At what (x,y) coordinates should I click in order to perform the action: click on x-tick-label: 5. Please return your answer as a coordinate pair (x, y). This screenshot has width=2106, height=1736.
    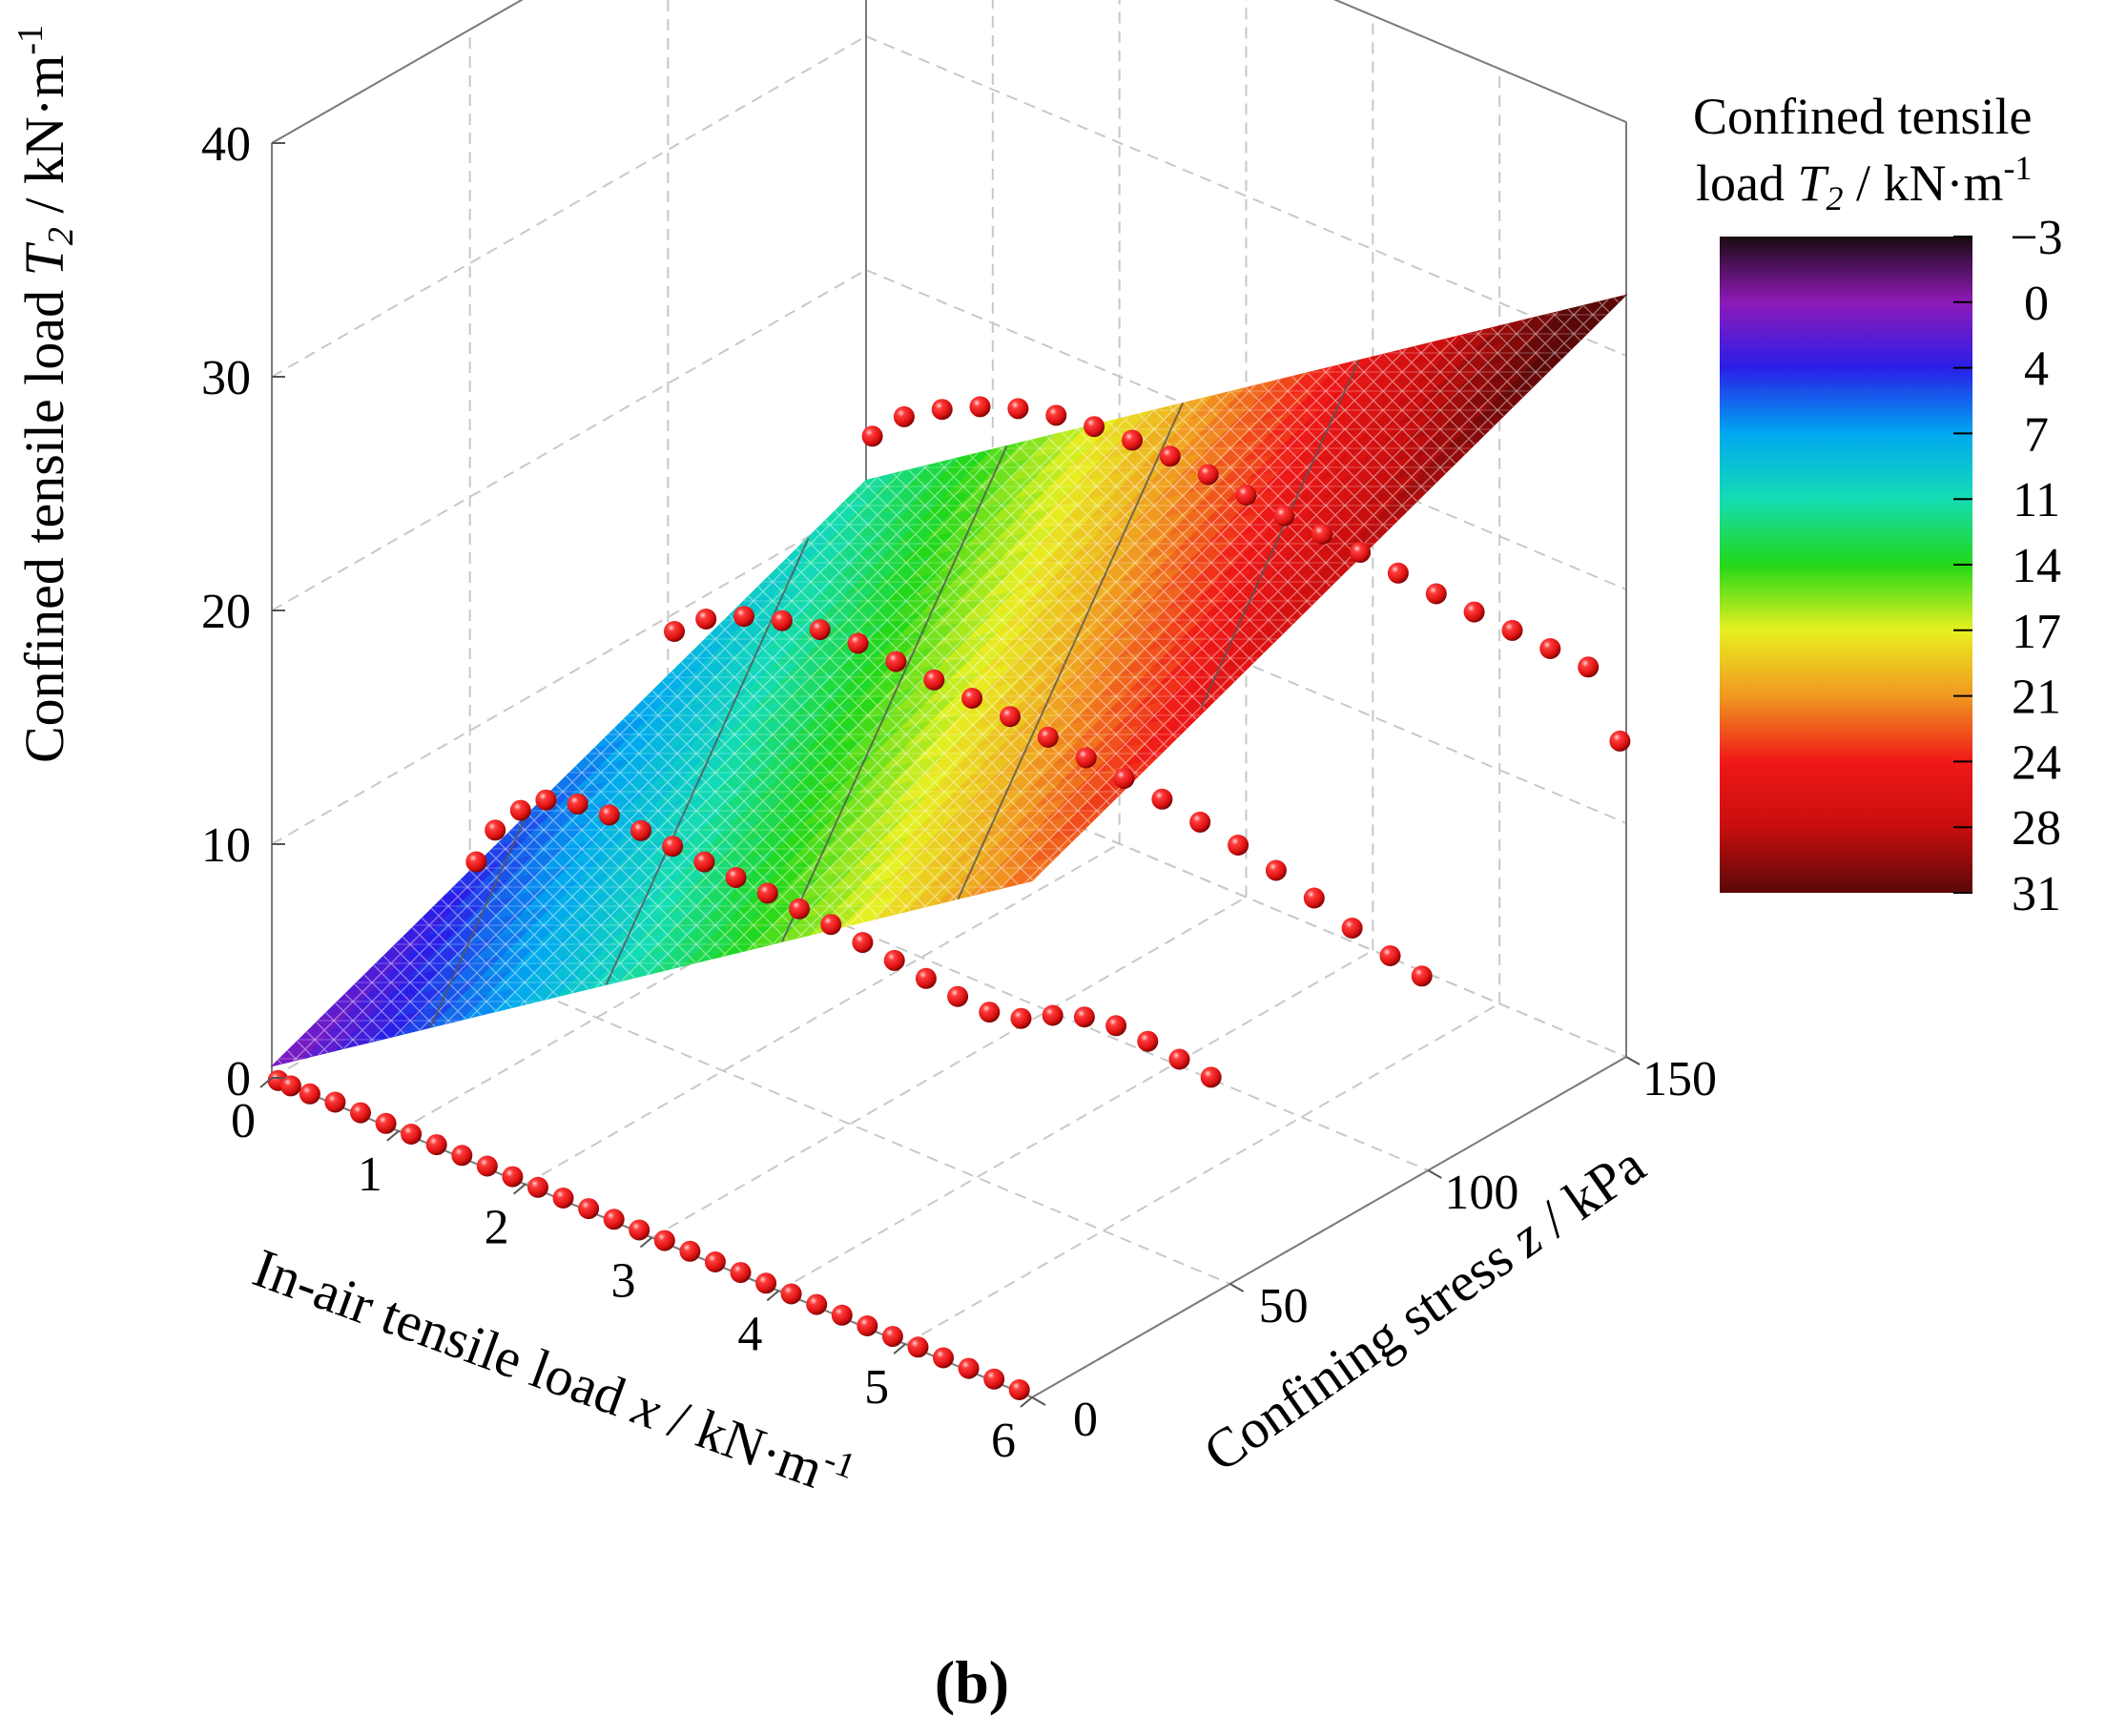
    Looking at the image, I should click on (876, 1387).